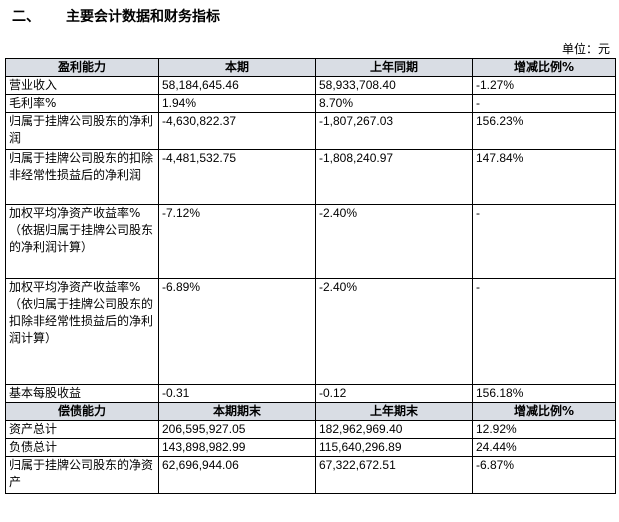  Describe the element at coordinates (394, 475) in the screenshot. I see `prior-value: 67,322,672.51` at that location.